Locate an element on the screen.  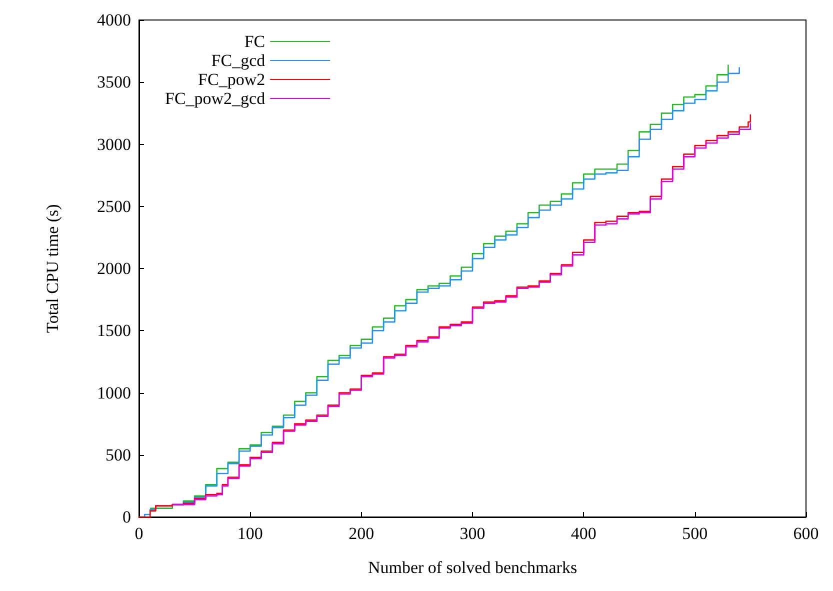
y-tick-label: 1000 is located at coordinates (114, 392).